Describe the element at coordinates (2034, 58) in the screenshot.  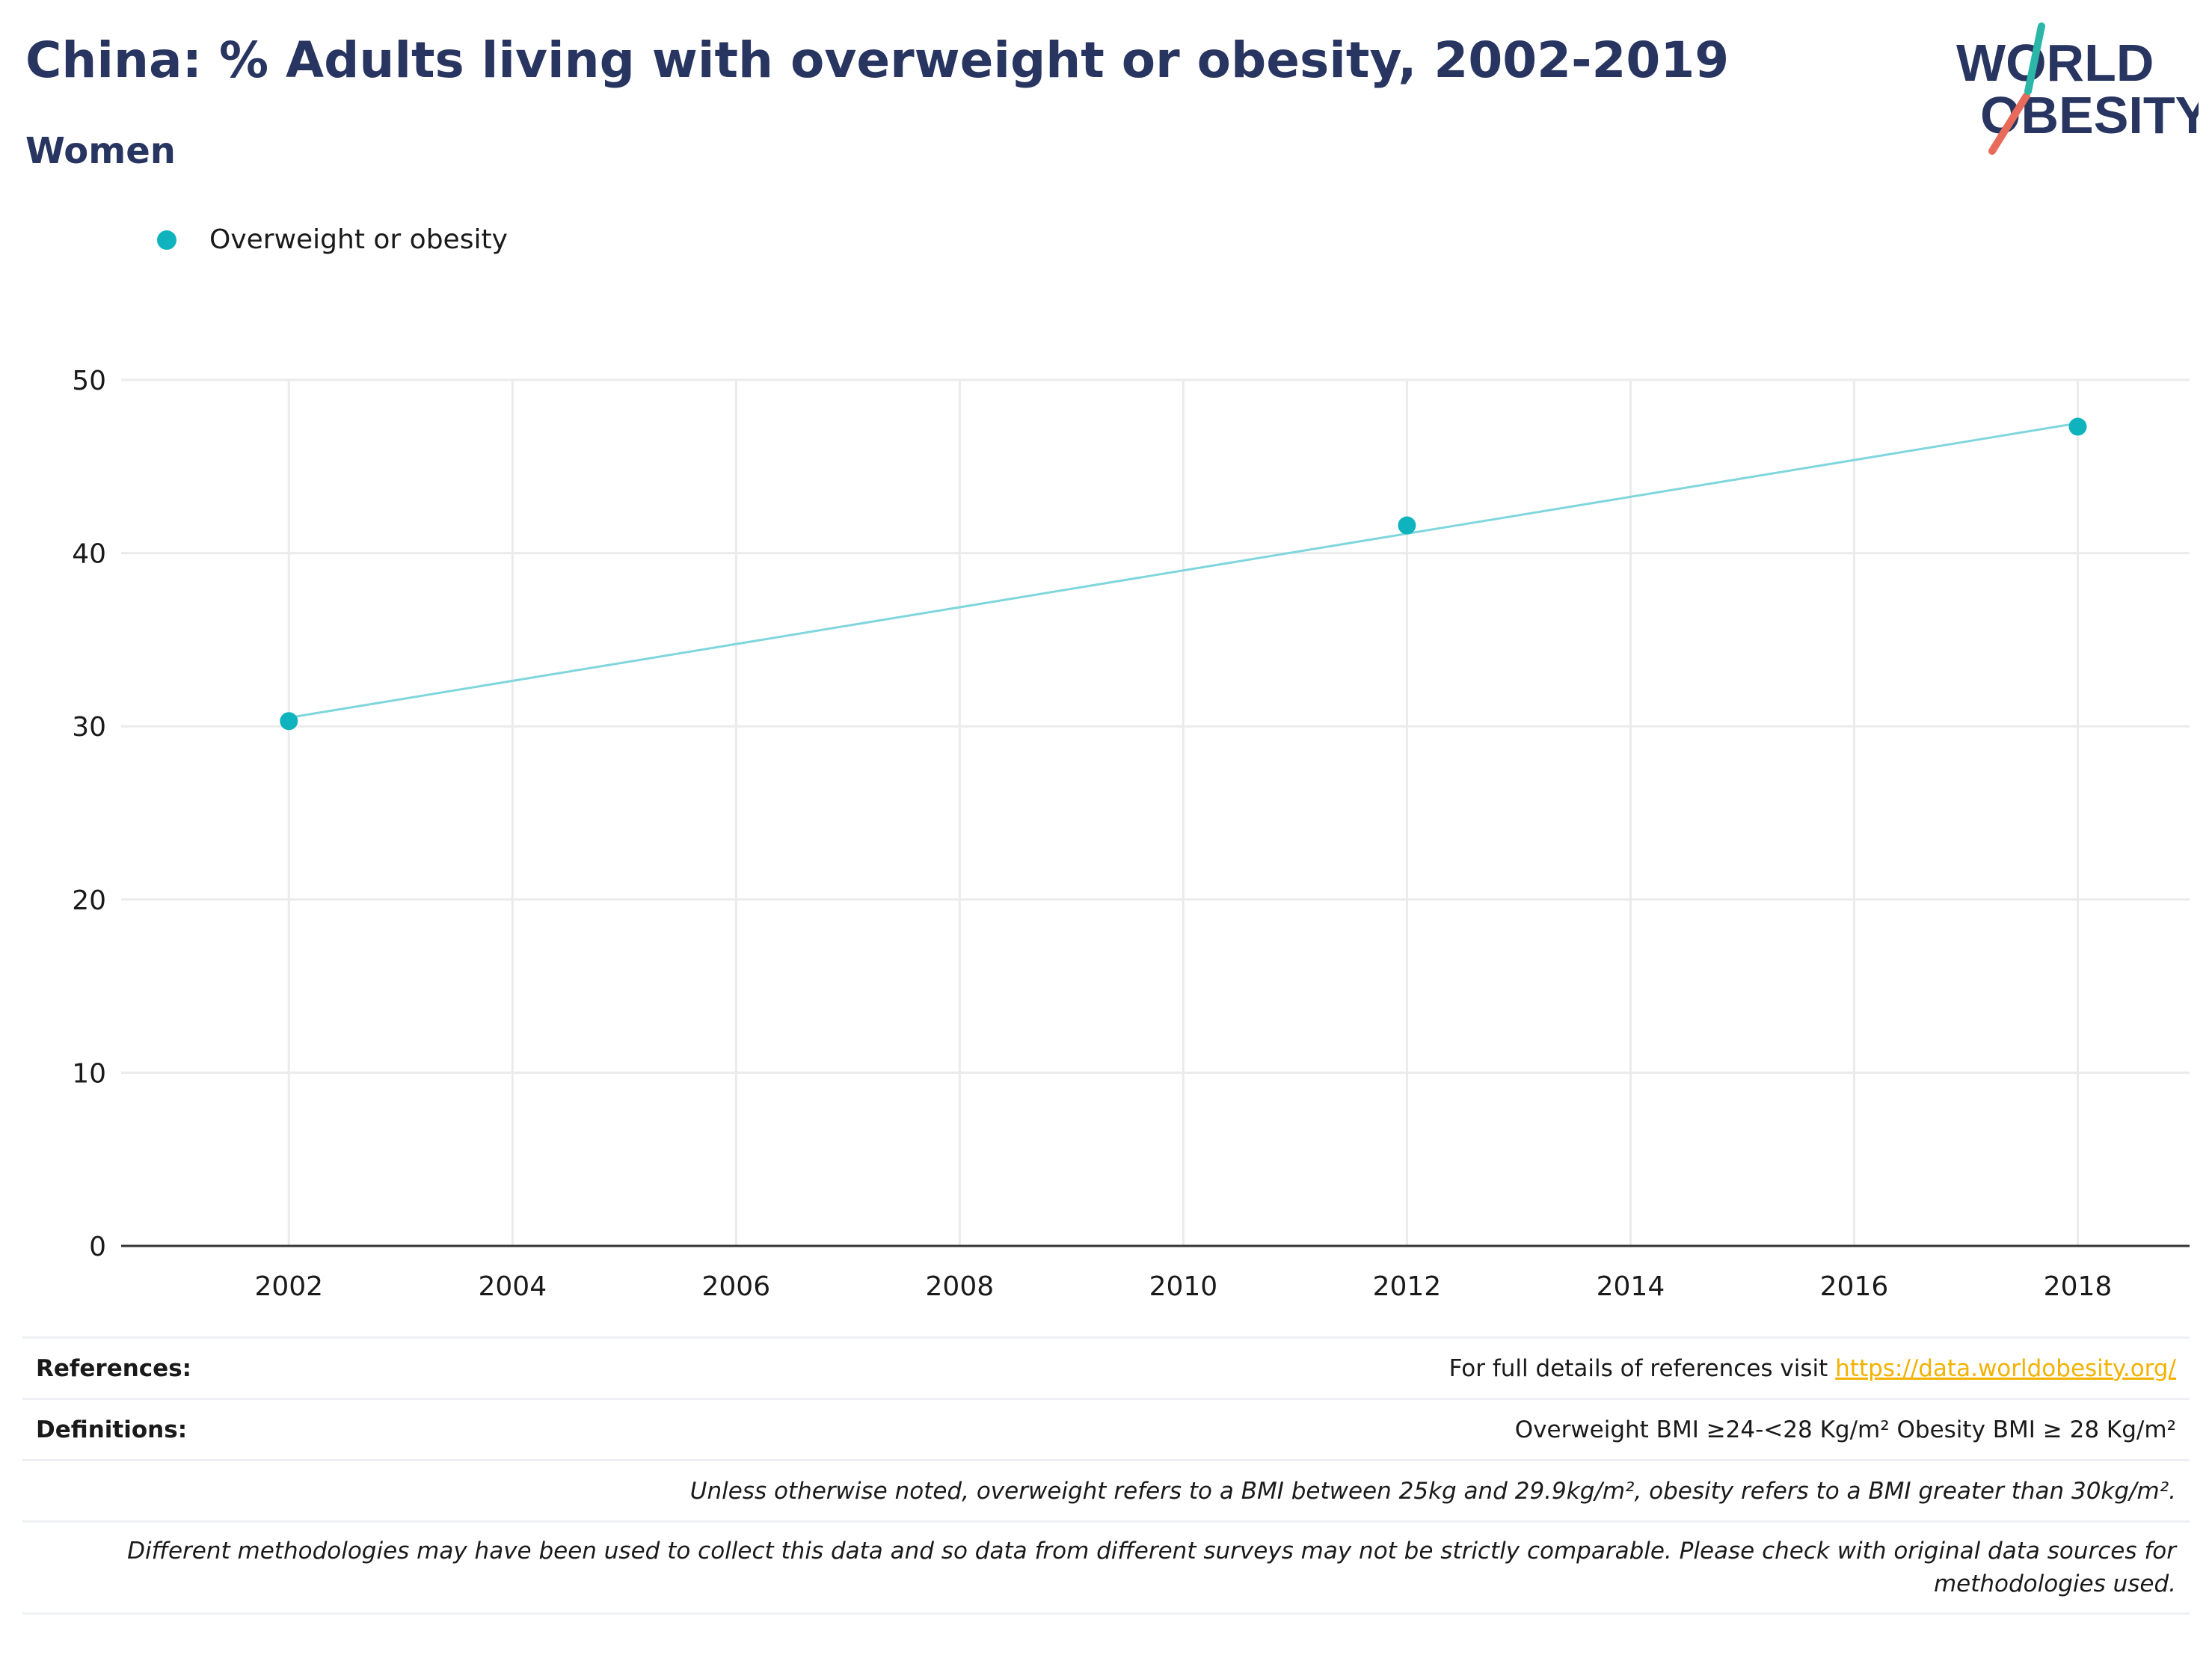
I see `logo-slash-teal` at that location.